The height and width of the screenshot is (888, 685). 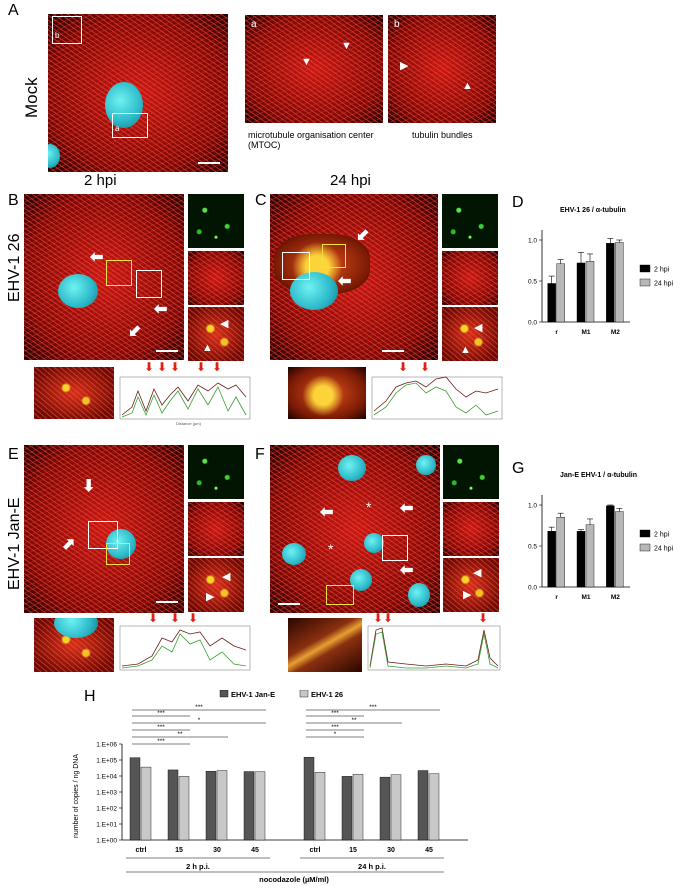 I want to click on merge-inset: ◀ ▶, so click(x=216, y=585).